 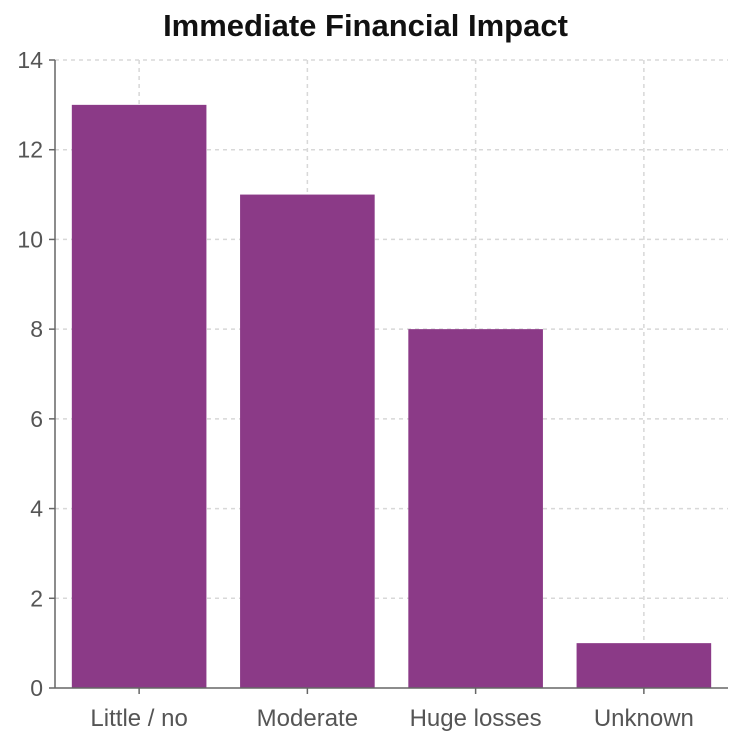 What do you see at coordinates (30, 239) in the screenshot?
I see `y-tick-label: 10` at bounding box center [30, 239].